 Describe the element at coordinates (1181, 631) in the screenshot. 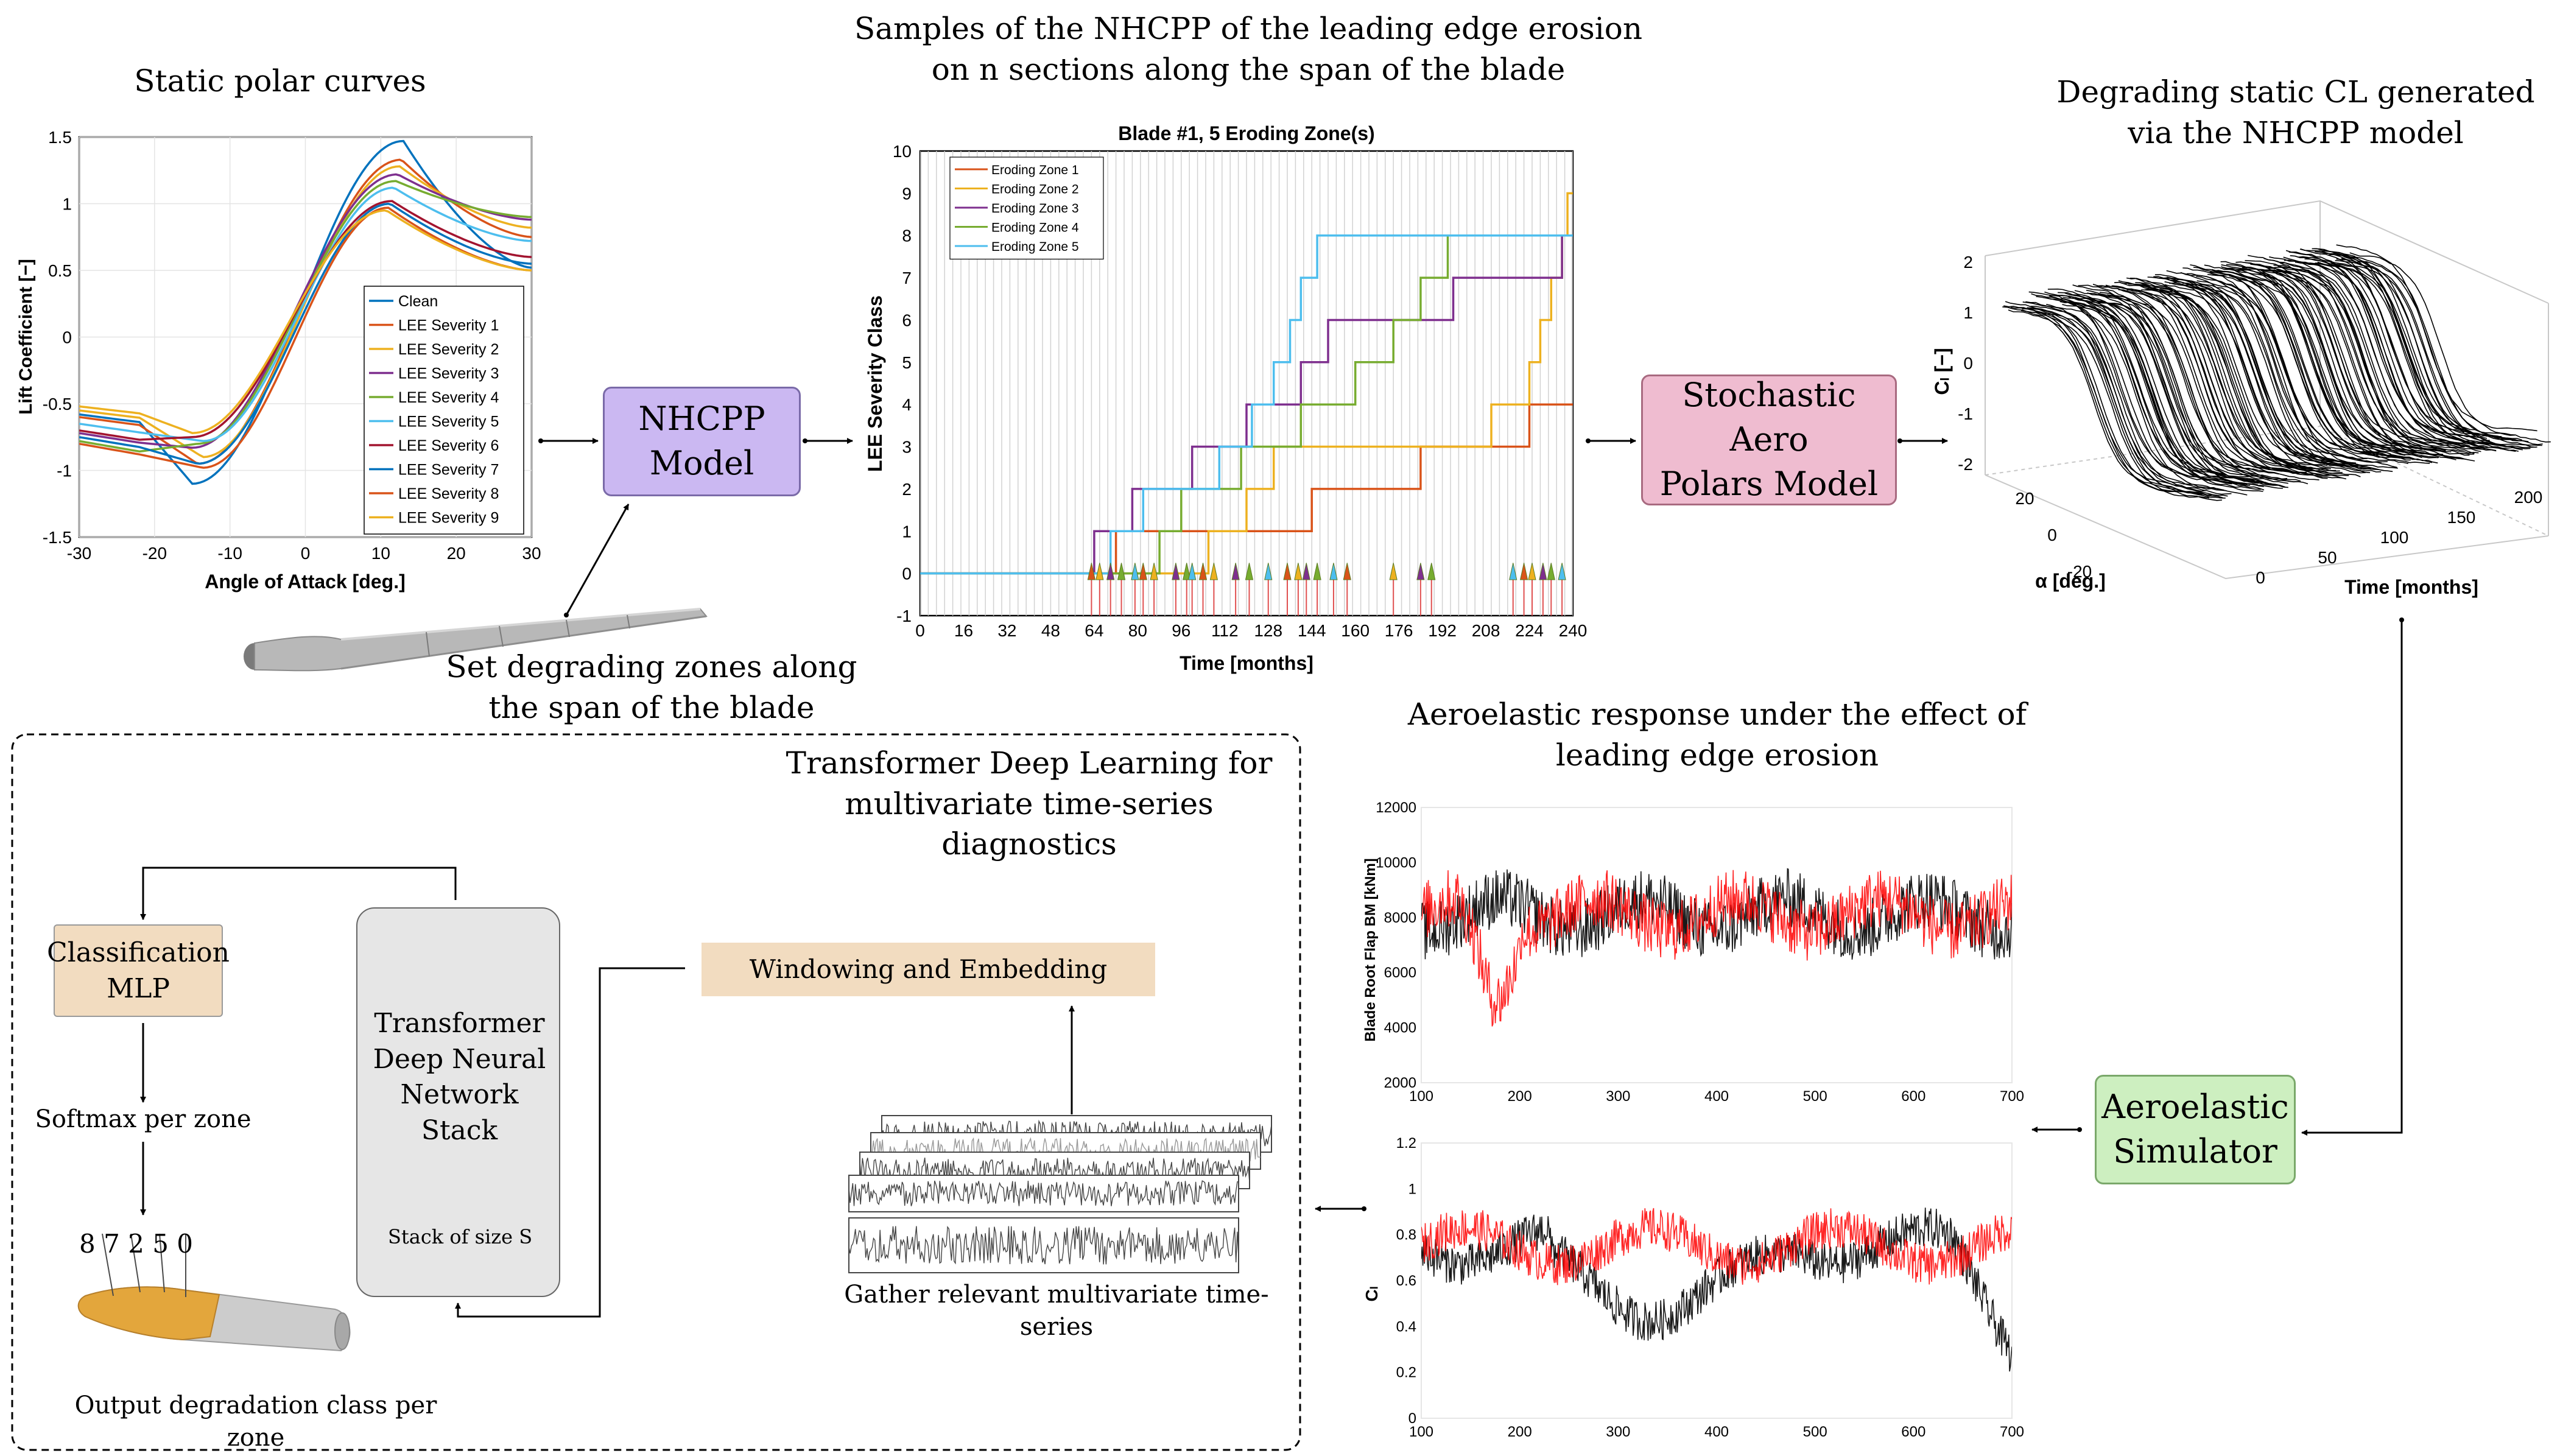

I see `nhcpp-xtick: 96` at that location.